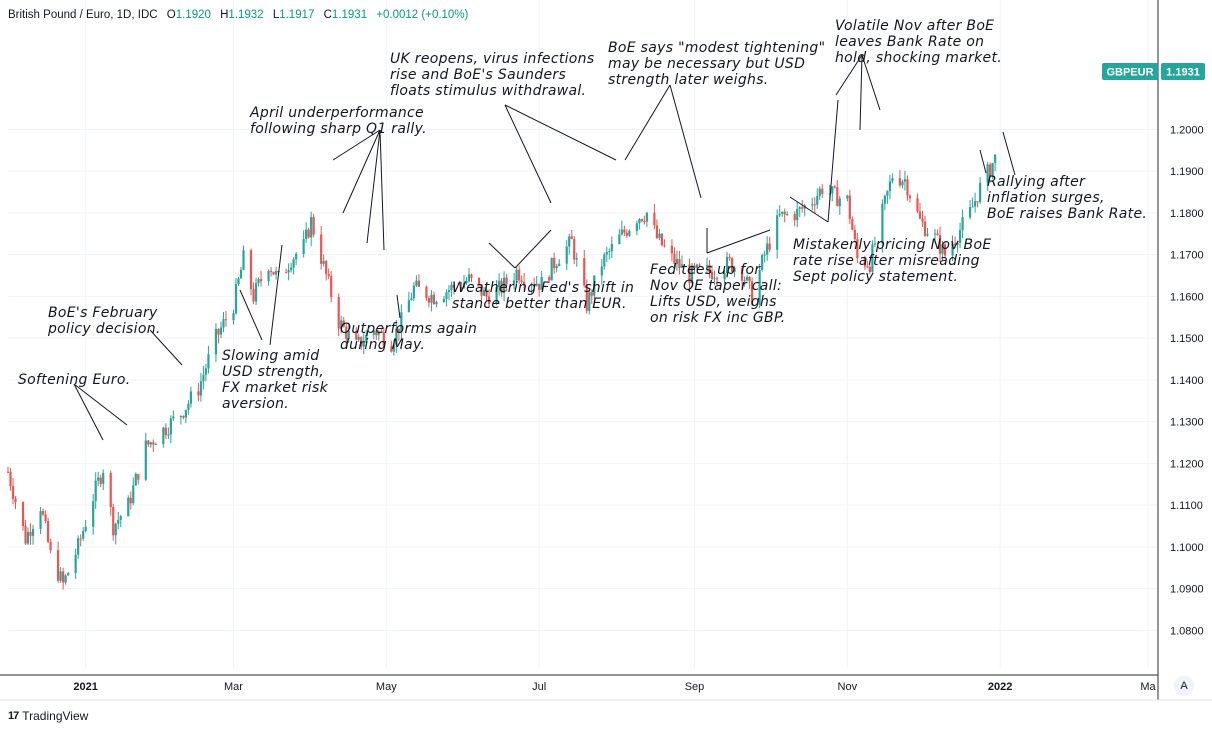  Describe the element at coordinates (1187, 631) in the screenshot. I see `y-tick-label: 1.0800` at that location.